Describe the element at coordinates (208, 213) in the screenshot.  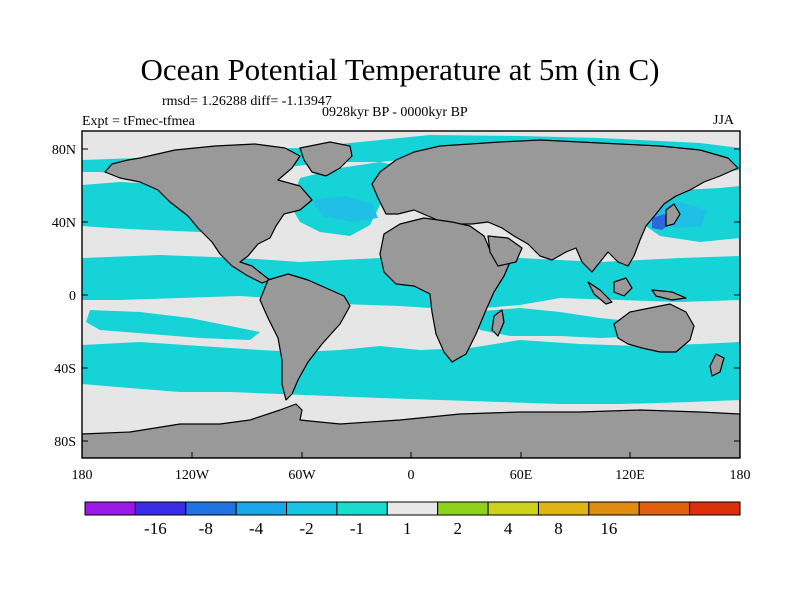
I see `north-america` at that location.